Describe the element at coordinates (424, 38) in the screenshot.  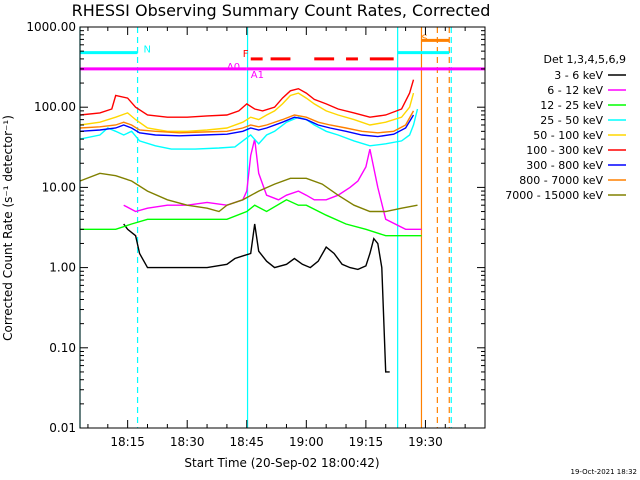
I see `annotation-label: S` at that location.